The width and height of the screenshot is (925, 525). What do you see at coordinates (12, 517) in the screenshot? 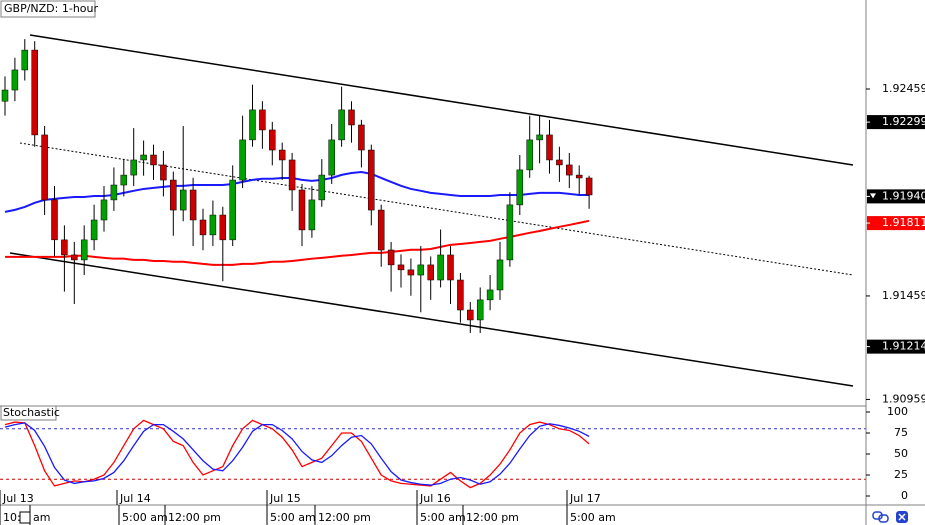
I see `time-label: 10:` at bounding box center [12, 517].